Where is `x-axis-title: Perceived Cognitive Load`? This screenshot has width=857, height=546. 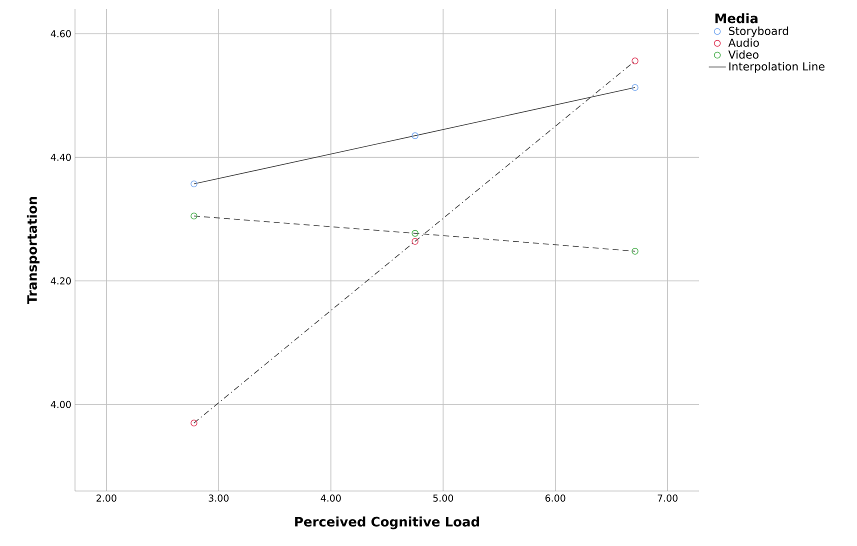 x-axis-title: Perceived Cognitive Load is located at coordinates (387, 523).